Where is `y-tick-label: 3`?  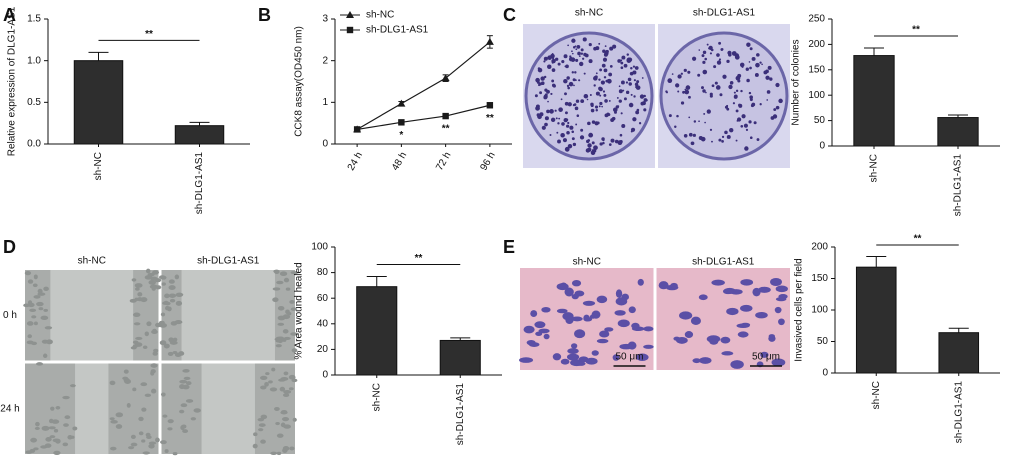 y-tick-label: 3 is located at coordinates (325, 19).